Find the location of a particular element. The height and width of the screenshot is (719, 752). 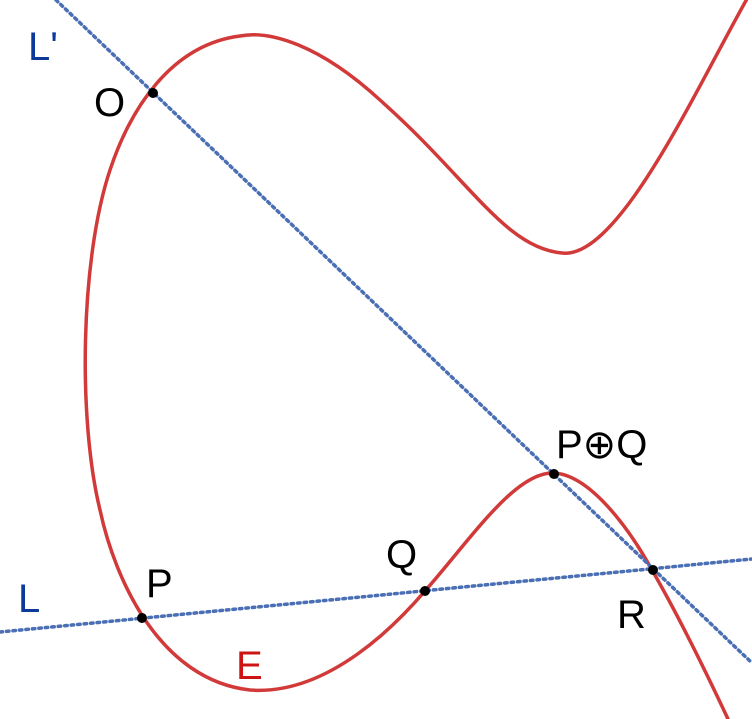

label-r: R is located at coordinates (631, 615).